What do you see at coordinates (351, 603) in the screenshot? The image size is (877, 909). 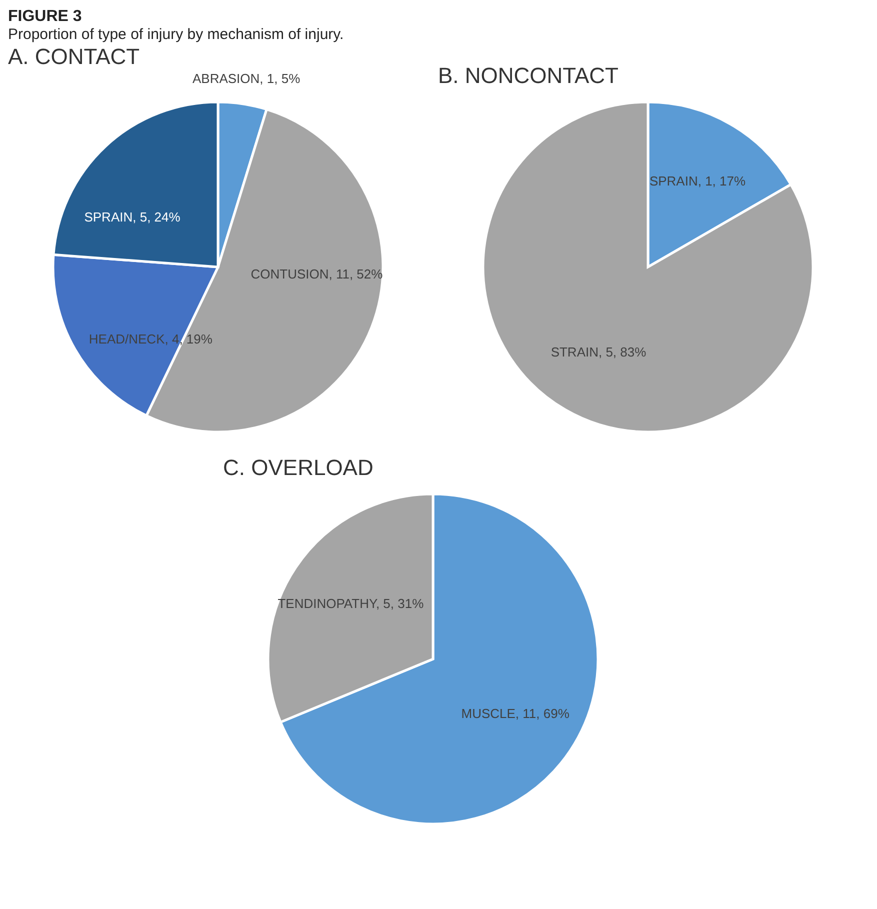 I see `slice-label: TENDINOPATHY, 5, 31%` at bounding box center [351, 603].